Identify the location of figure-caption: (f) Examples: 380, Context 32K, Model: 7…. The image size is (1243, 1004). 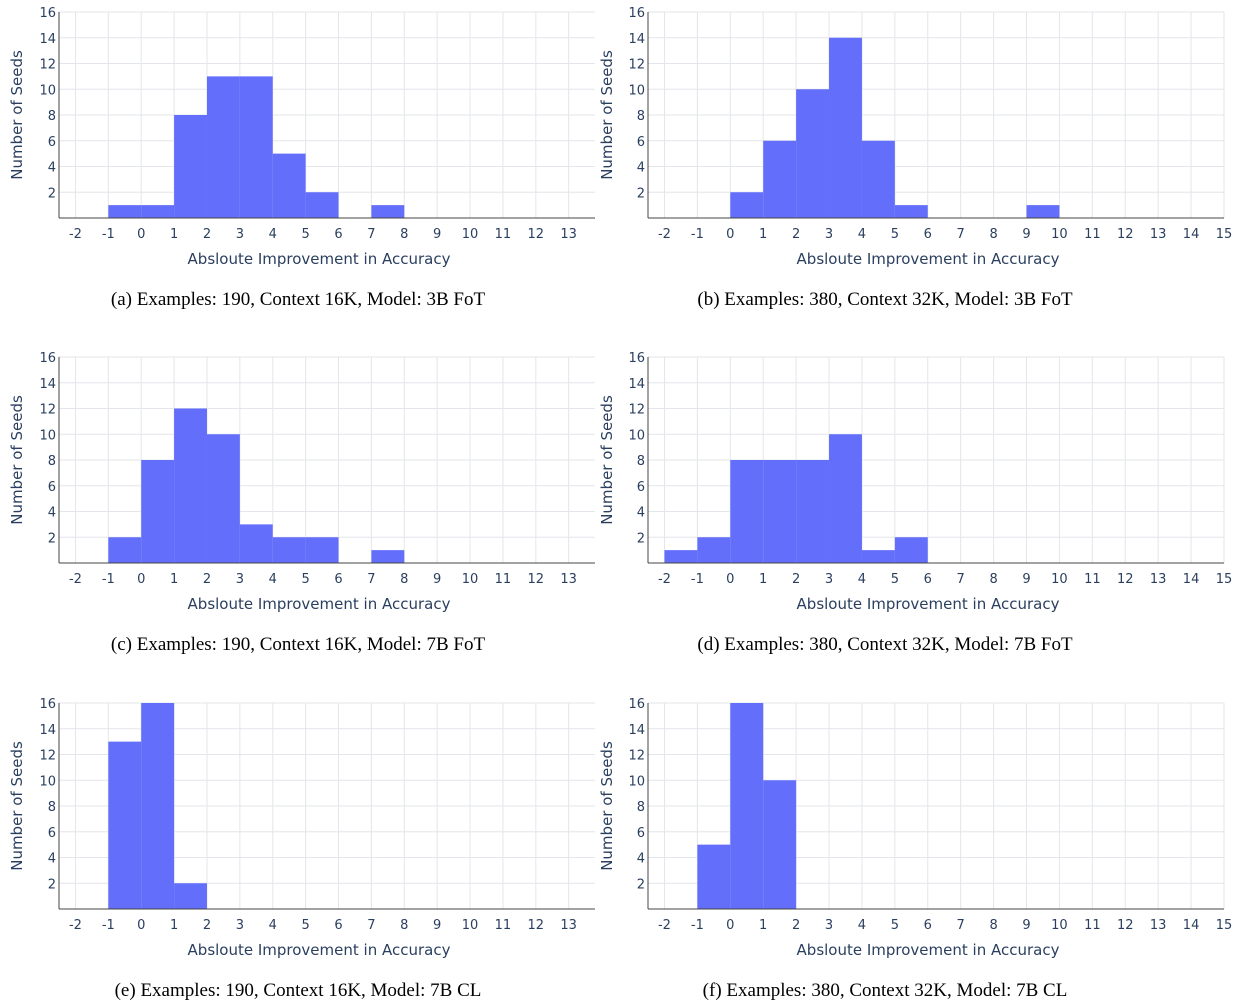
(885, 990).